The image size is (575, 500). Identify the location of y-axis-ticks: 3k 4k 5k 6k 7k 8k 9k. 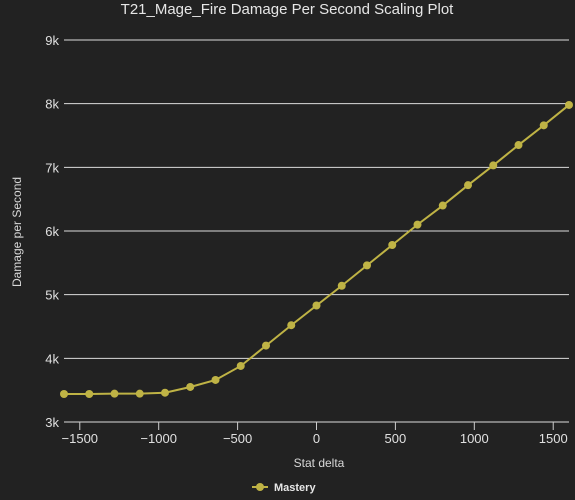
(52, 231).